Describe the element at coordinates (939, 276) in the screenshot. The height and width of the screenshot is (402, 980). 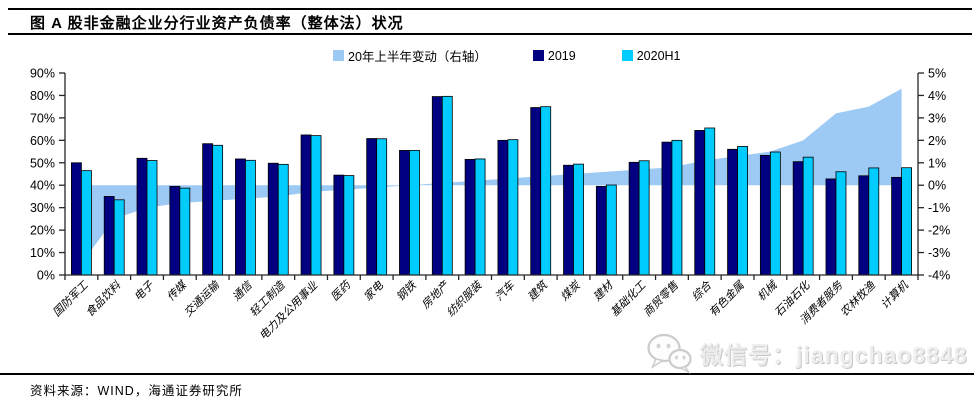
I see `right-axis-tick-label: -4%` at that location.